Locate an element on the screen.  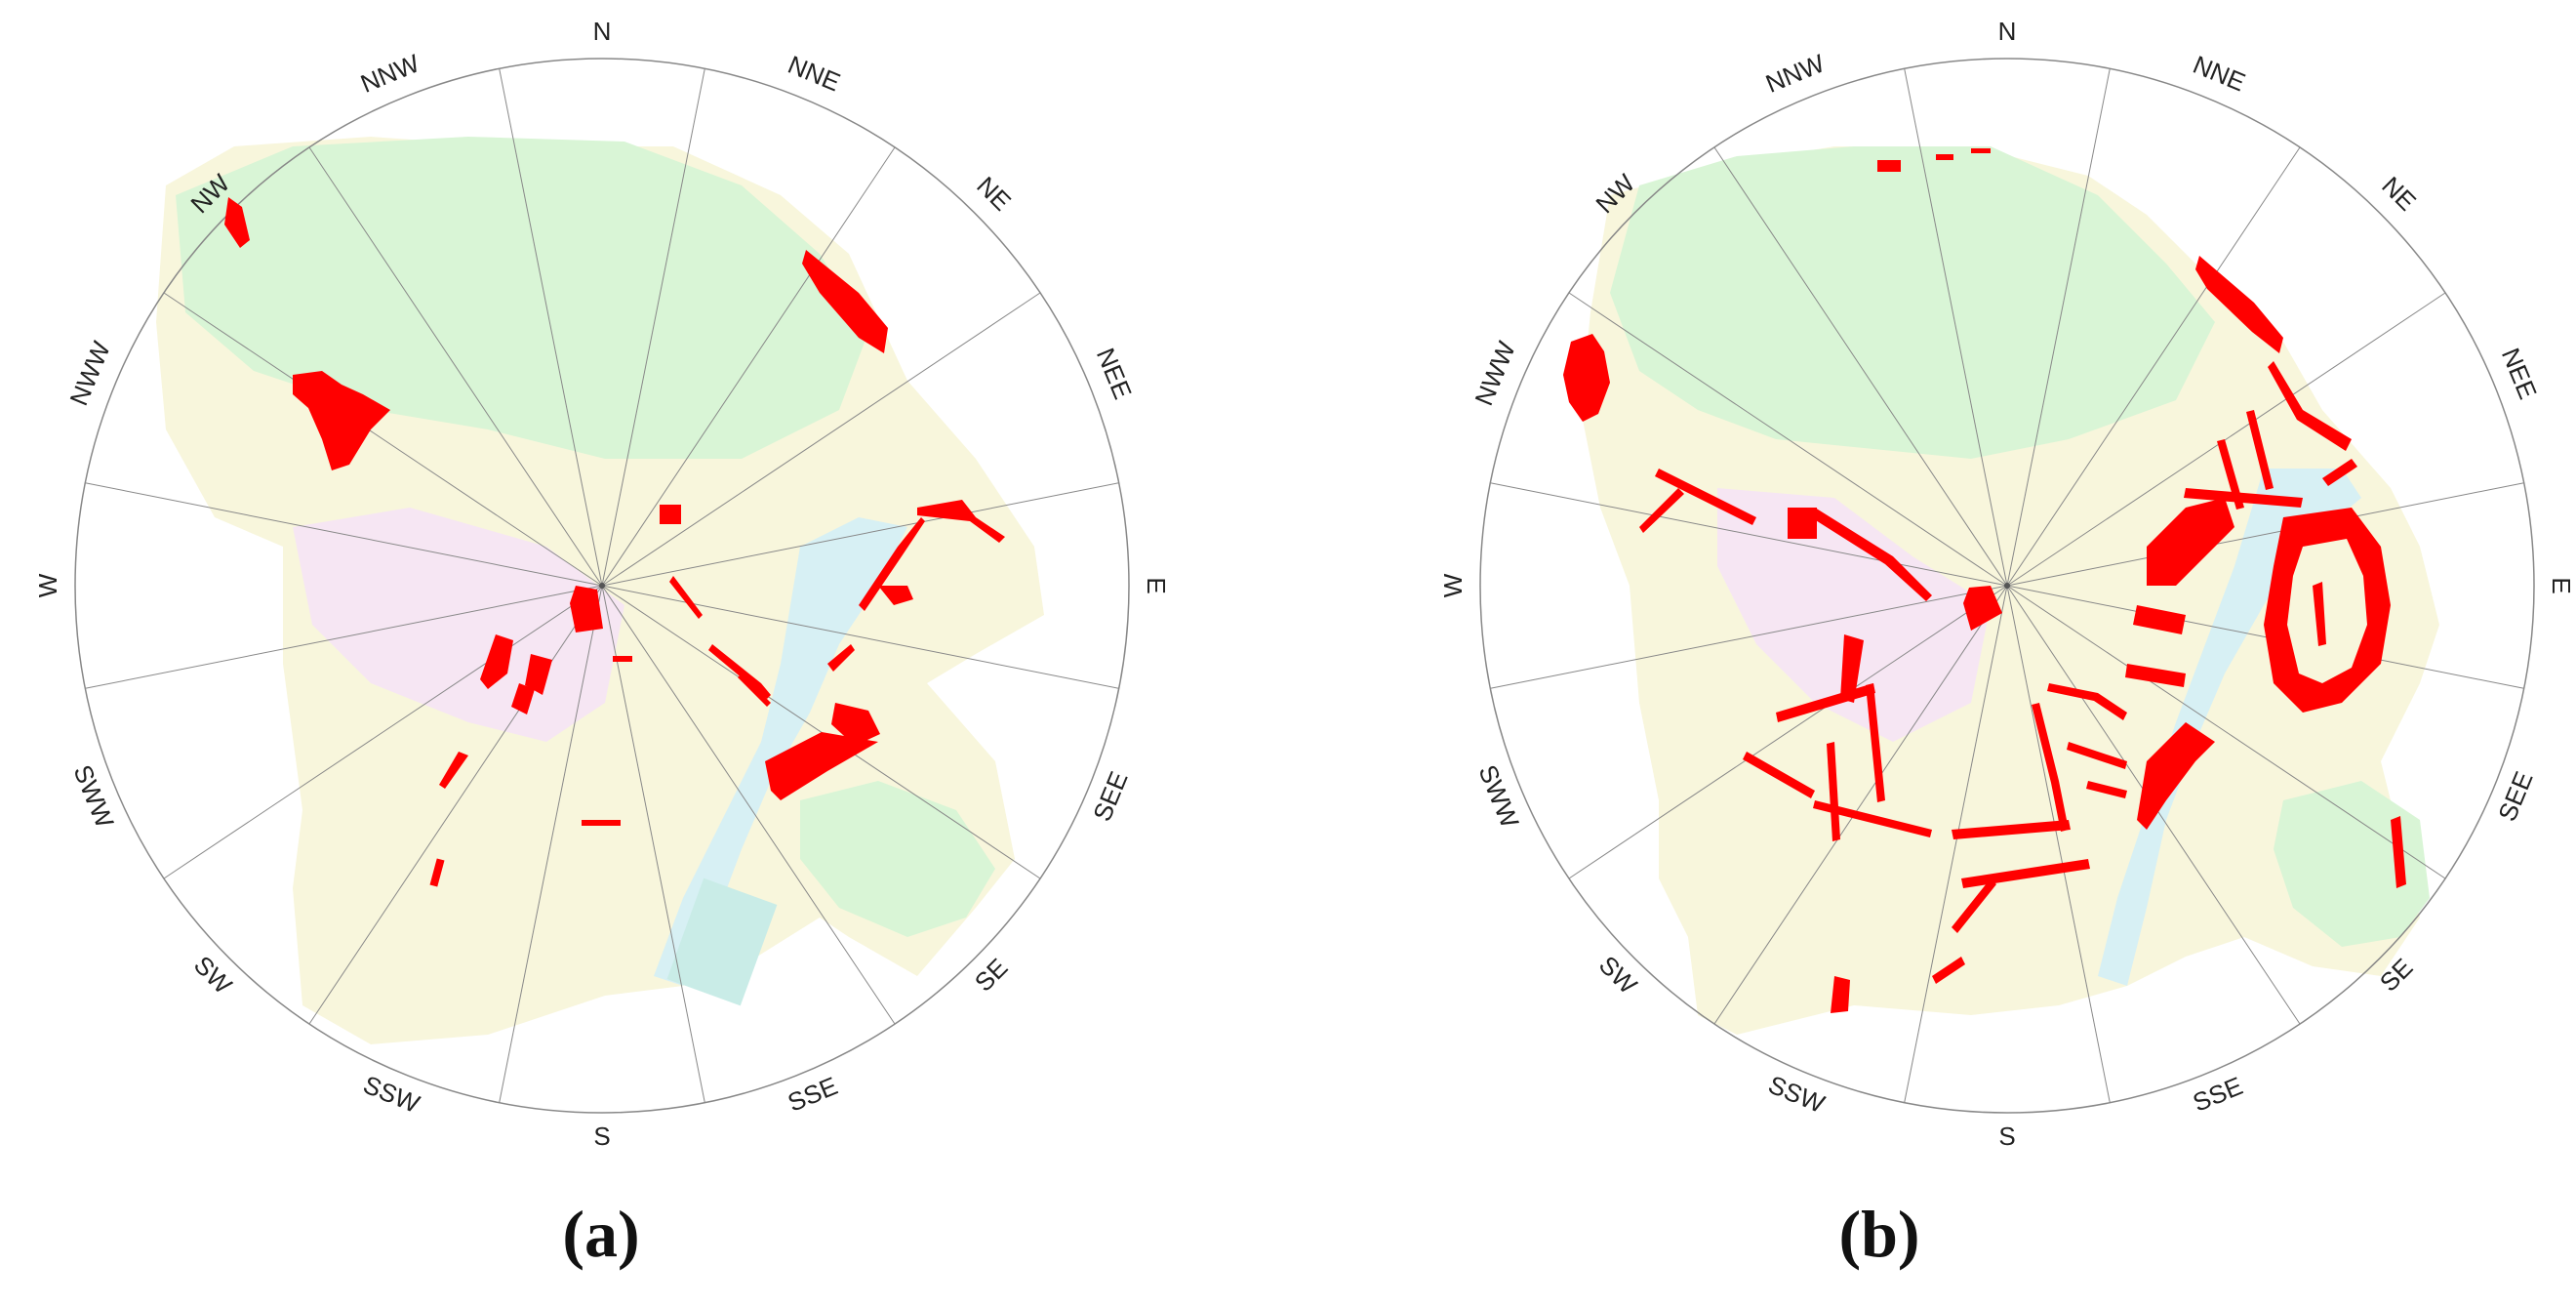
feature-ne-a is located at coordinates (845, 301).